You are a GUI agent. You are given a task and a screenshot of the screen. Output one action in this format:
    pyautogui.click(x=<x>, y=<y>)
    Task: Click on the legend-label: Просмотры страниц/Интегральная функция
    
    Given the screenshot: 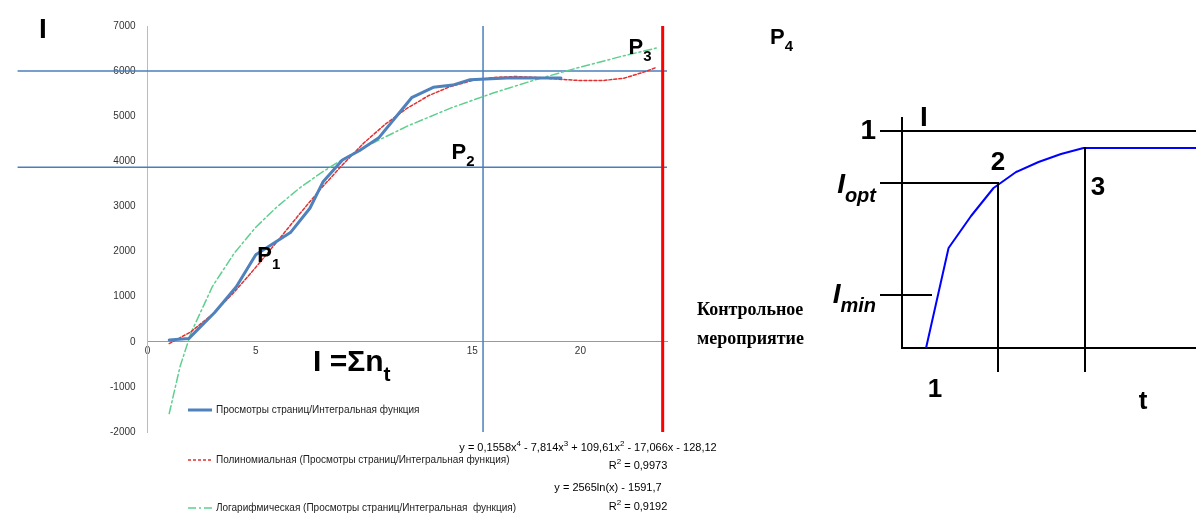 What is the action you would take?
    pyautogui.click(x=318, y=409)
    